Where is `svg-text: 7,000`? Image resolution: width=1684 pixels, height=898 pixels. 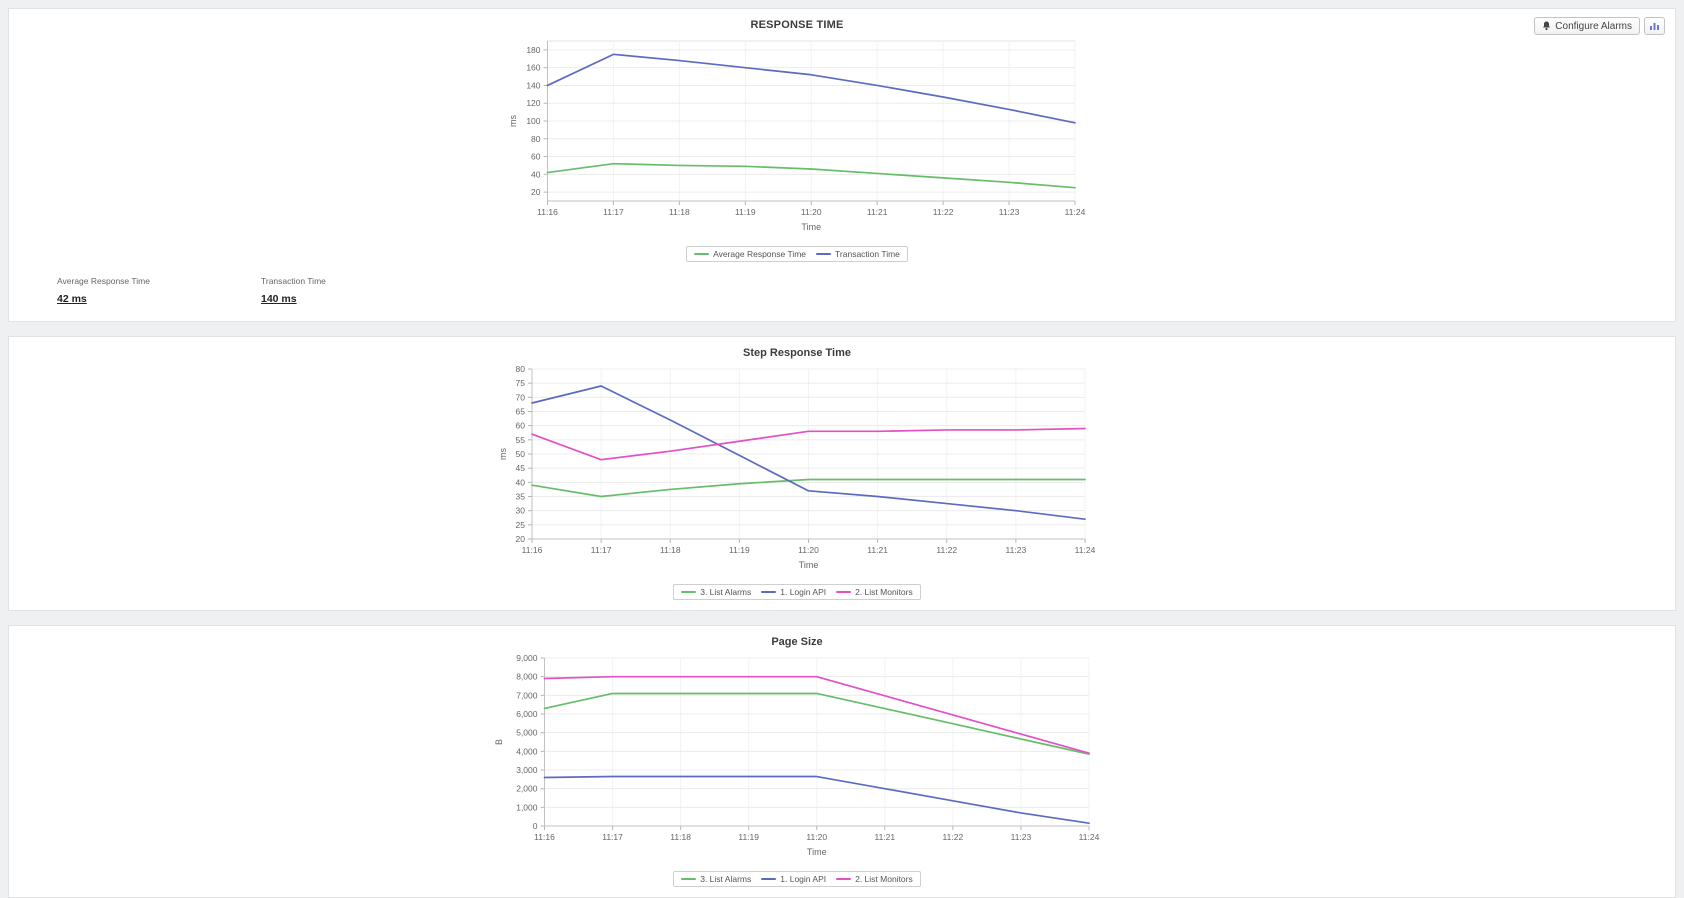
svg-text: 7,000 is located at coordinates (527, 695).